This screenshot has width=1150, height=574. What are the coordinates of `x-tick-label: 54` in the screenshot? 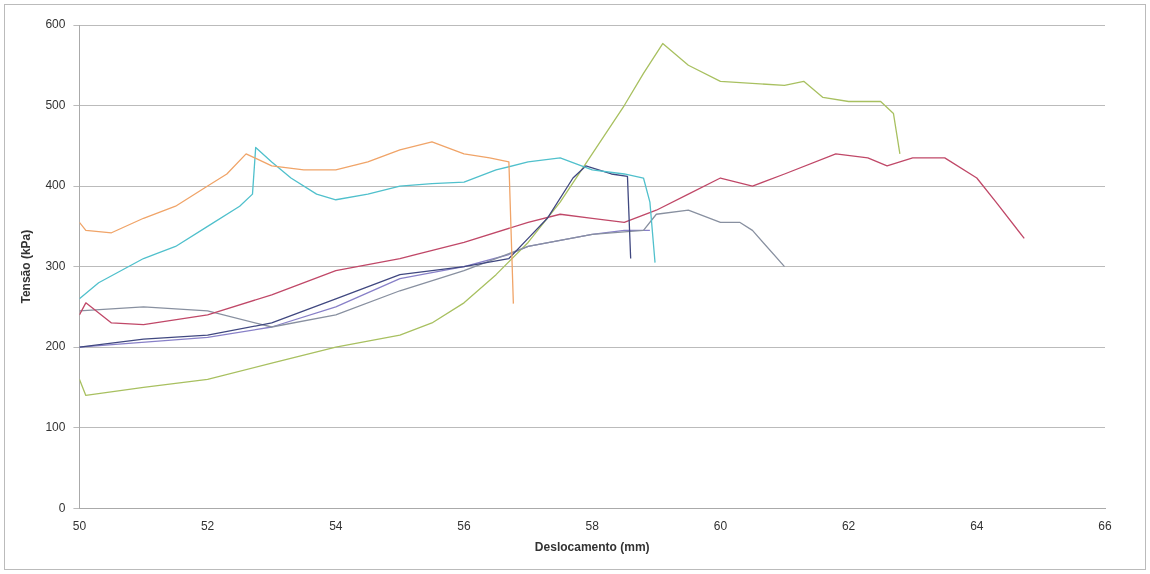 It's located at (336, 525).